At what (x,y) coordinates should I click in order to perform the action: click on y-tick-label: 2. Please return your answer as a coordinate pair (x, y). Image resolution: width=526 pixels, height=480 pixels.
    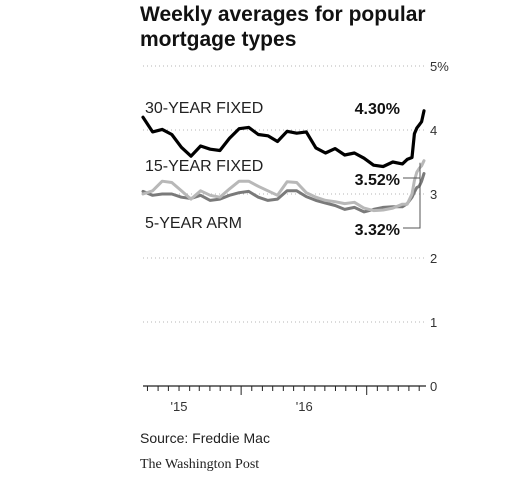
    Looking at the image, I should click on (433, 258).